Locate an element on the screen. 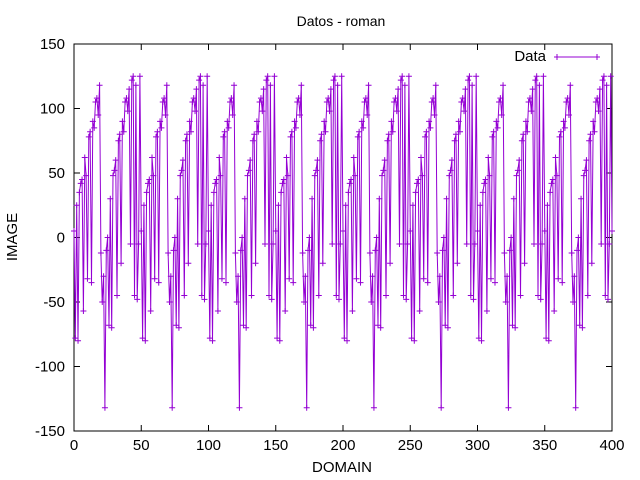 This screenshot has height=480, width=640. x-tick-label: 50 is located at coordinates (141, 445).